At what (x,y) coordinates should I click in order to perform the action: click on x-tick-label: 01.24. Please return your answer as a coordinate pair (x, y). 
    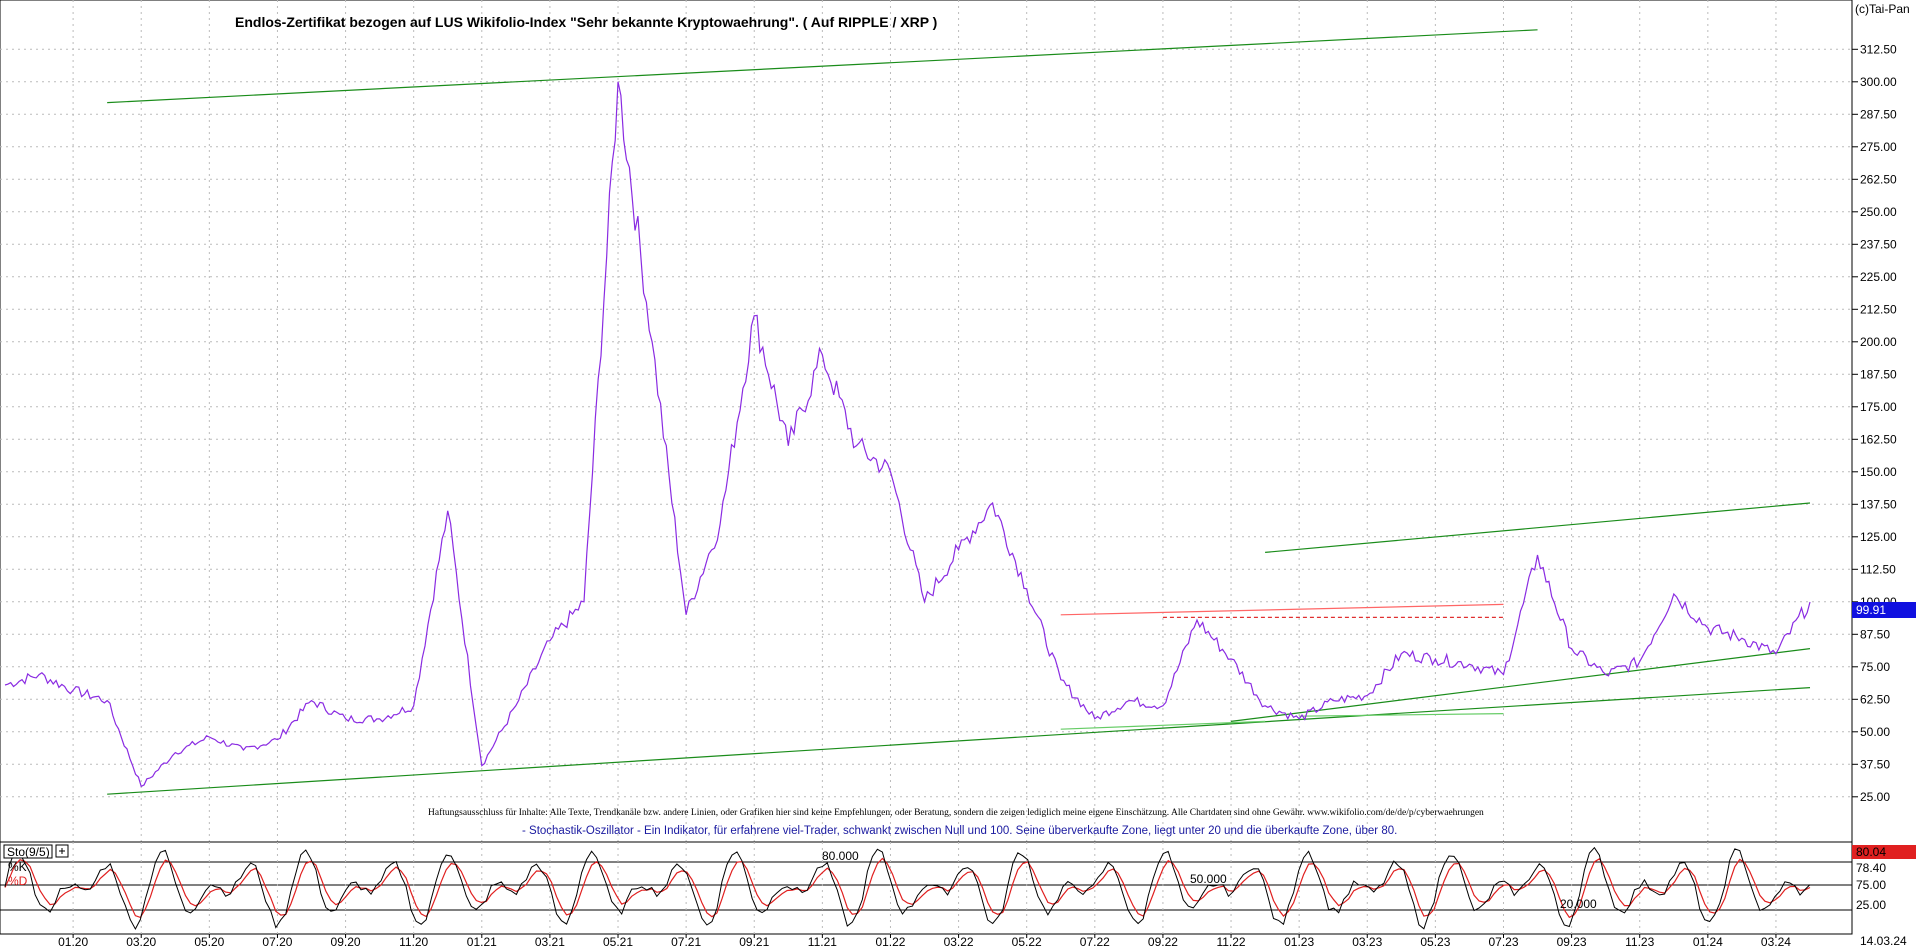
    Looking at the image, I should click on (1708, 941).